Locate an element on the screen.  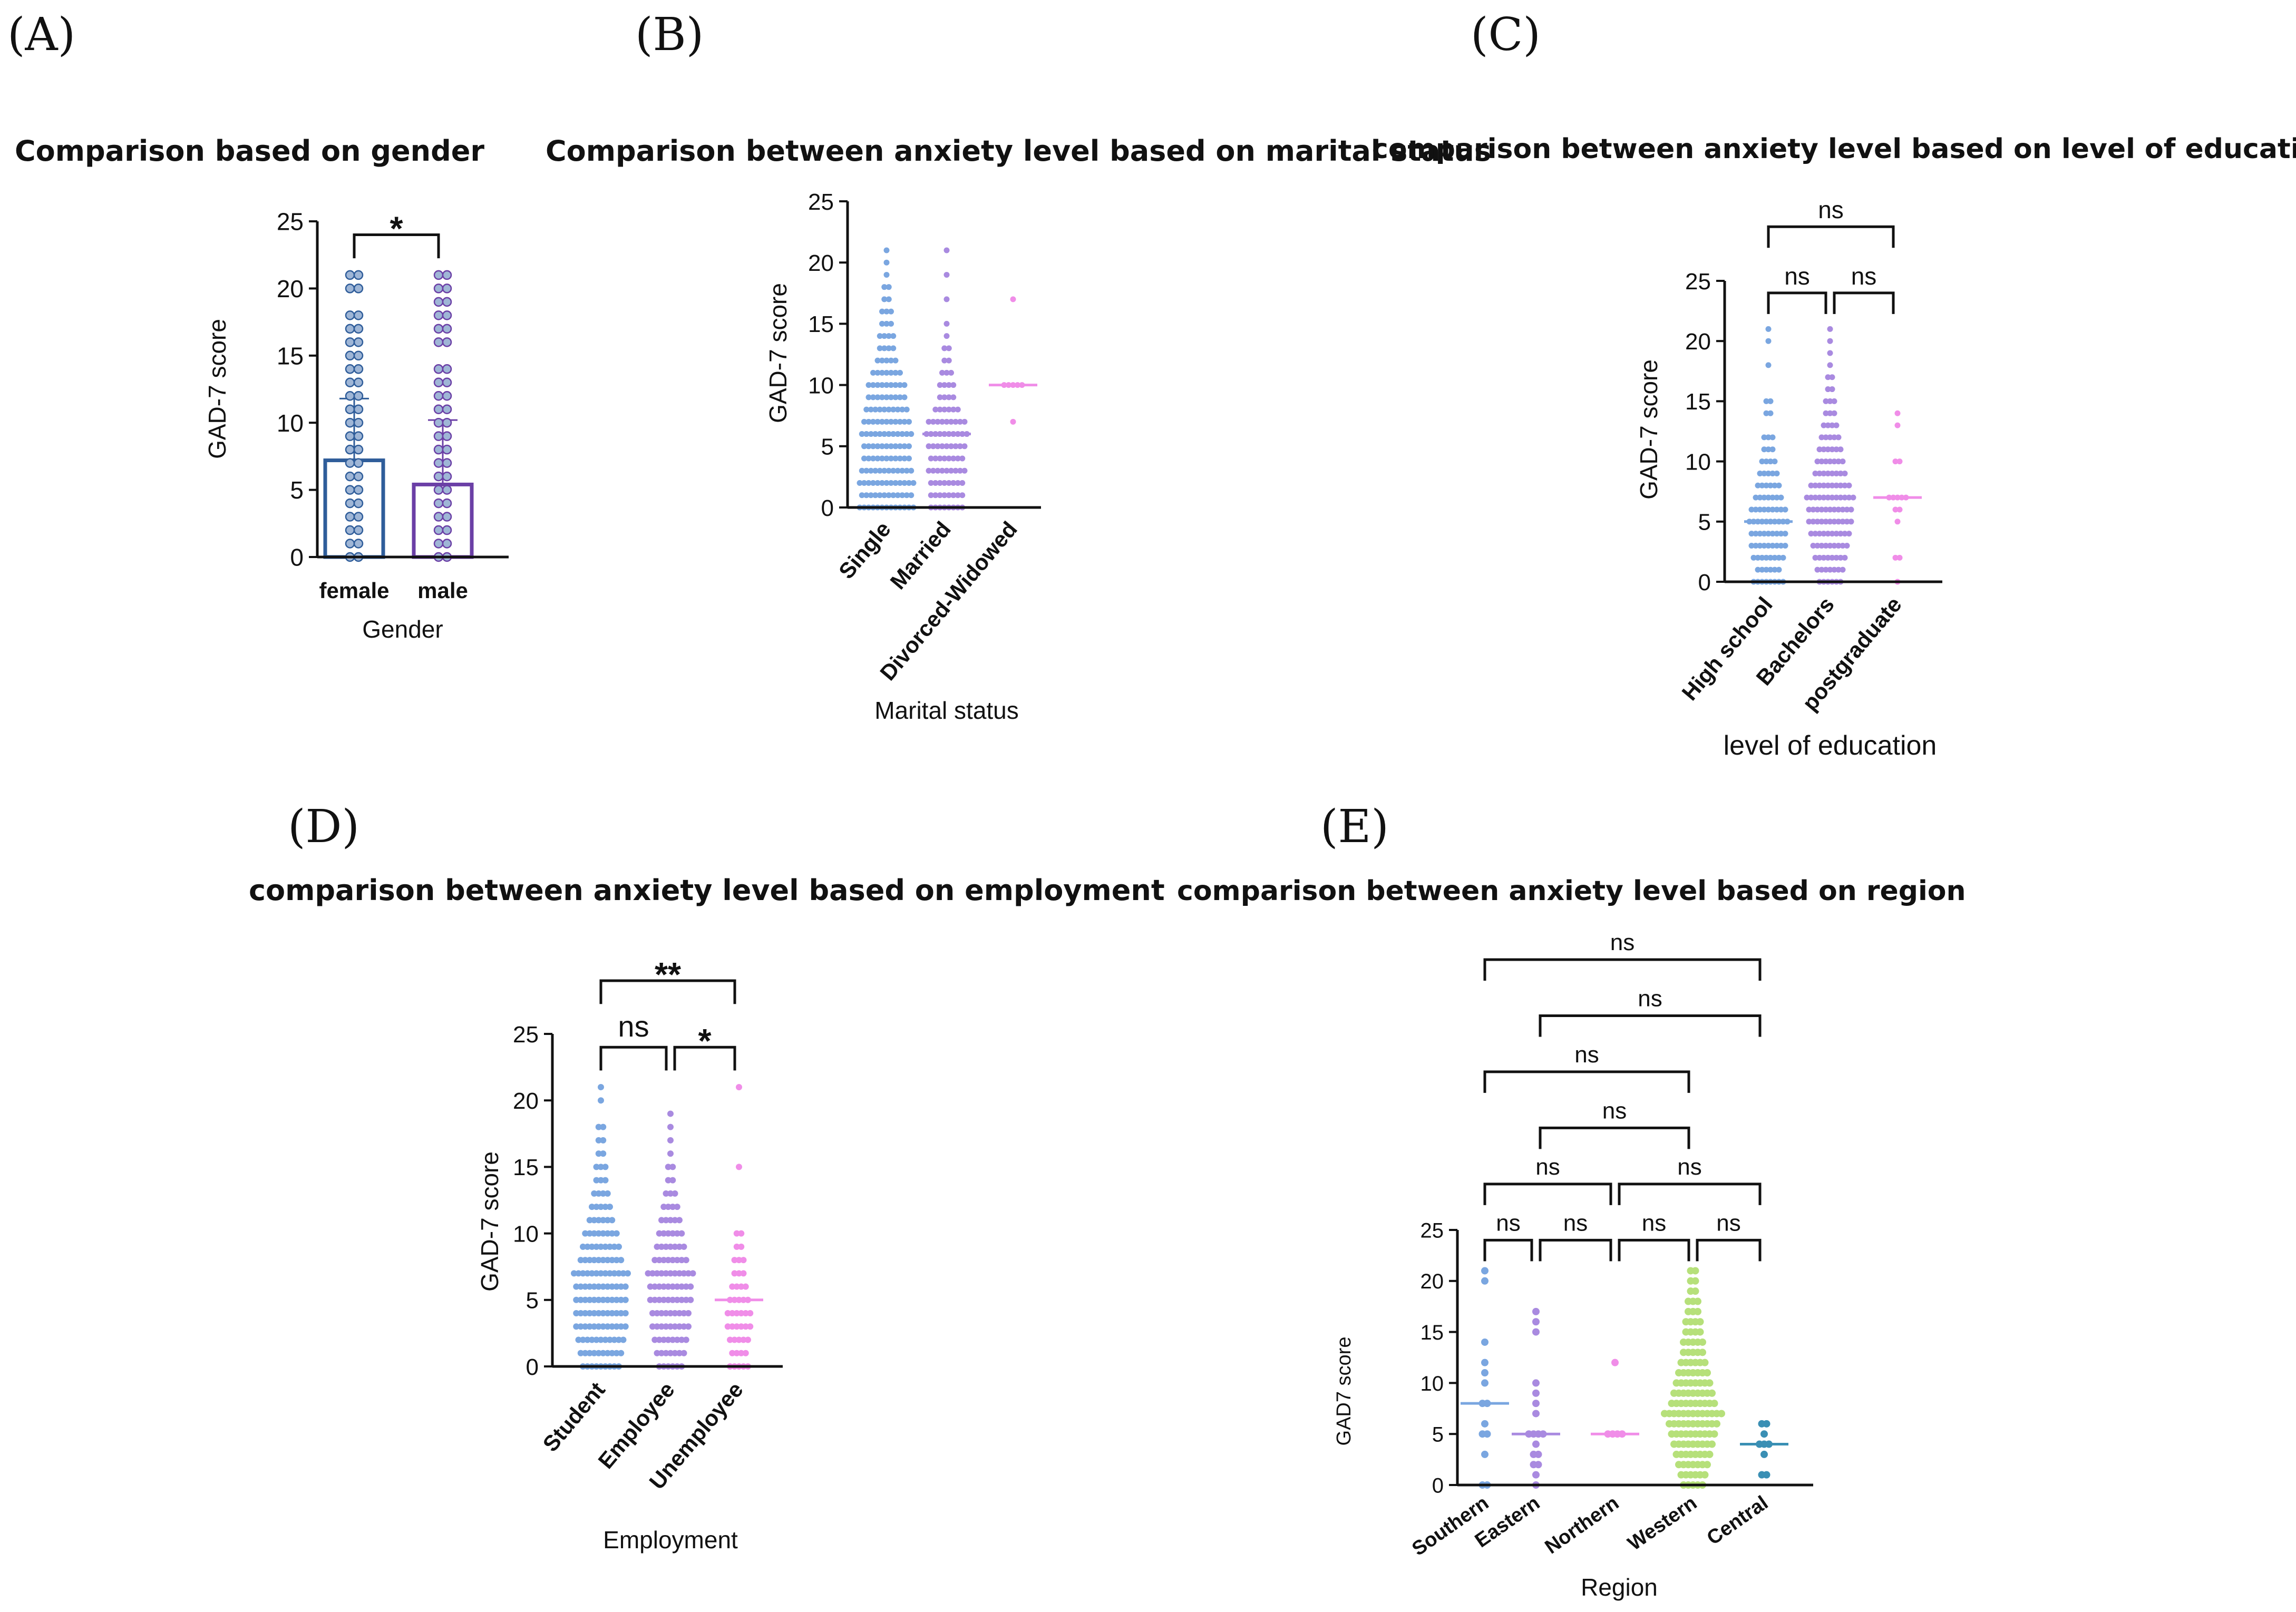
data-point-Southern is located at coordinates (1484, 1342).